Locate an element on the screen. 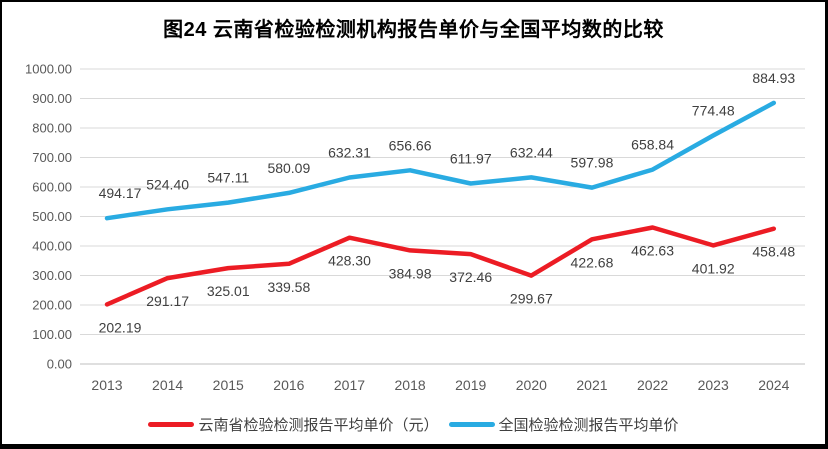 This screenshot has width=828, height=449. y-tick-label: 900.00 is located at coordinates (52, 98).